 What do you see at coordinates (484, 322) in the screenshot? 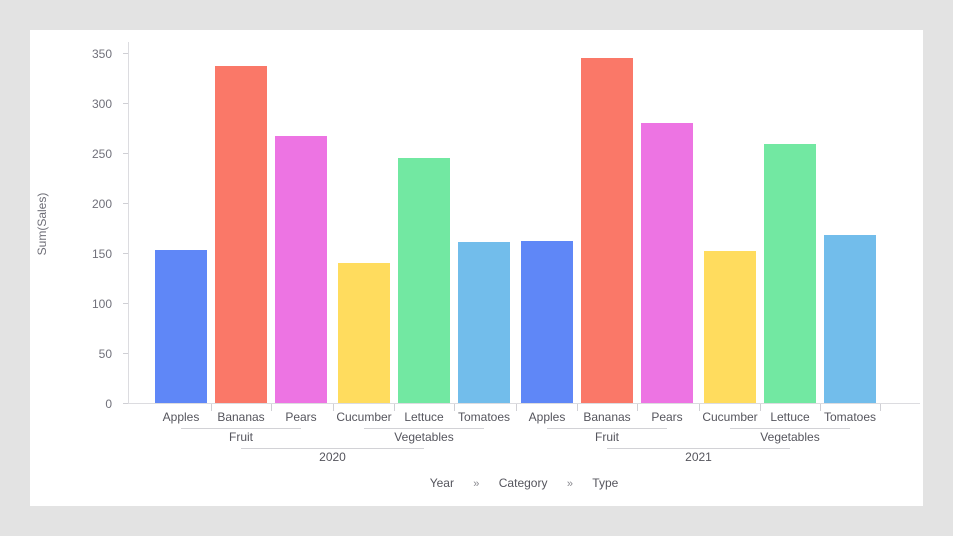
I see `bar-2020-tomatoes` at bounding box center [484, 322].